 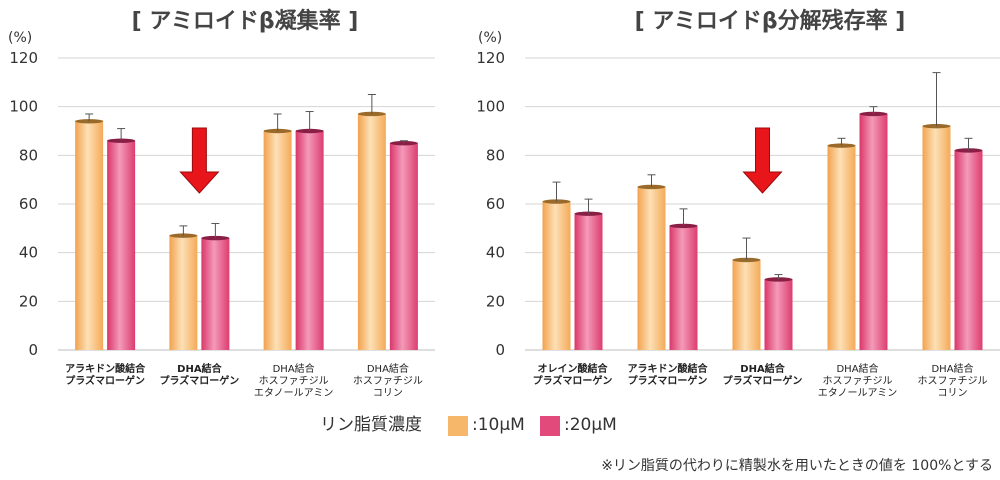 What do you see at coordinates (770, 21) in the screenshot?
I see `chart-title: [ アミロイドβ分解残存率 ]` at bounding box center [770, 21].